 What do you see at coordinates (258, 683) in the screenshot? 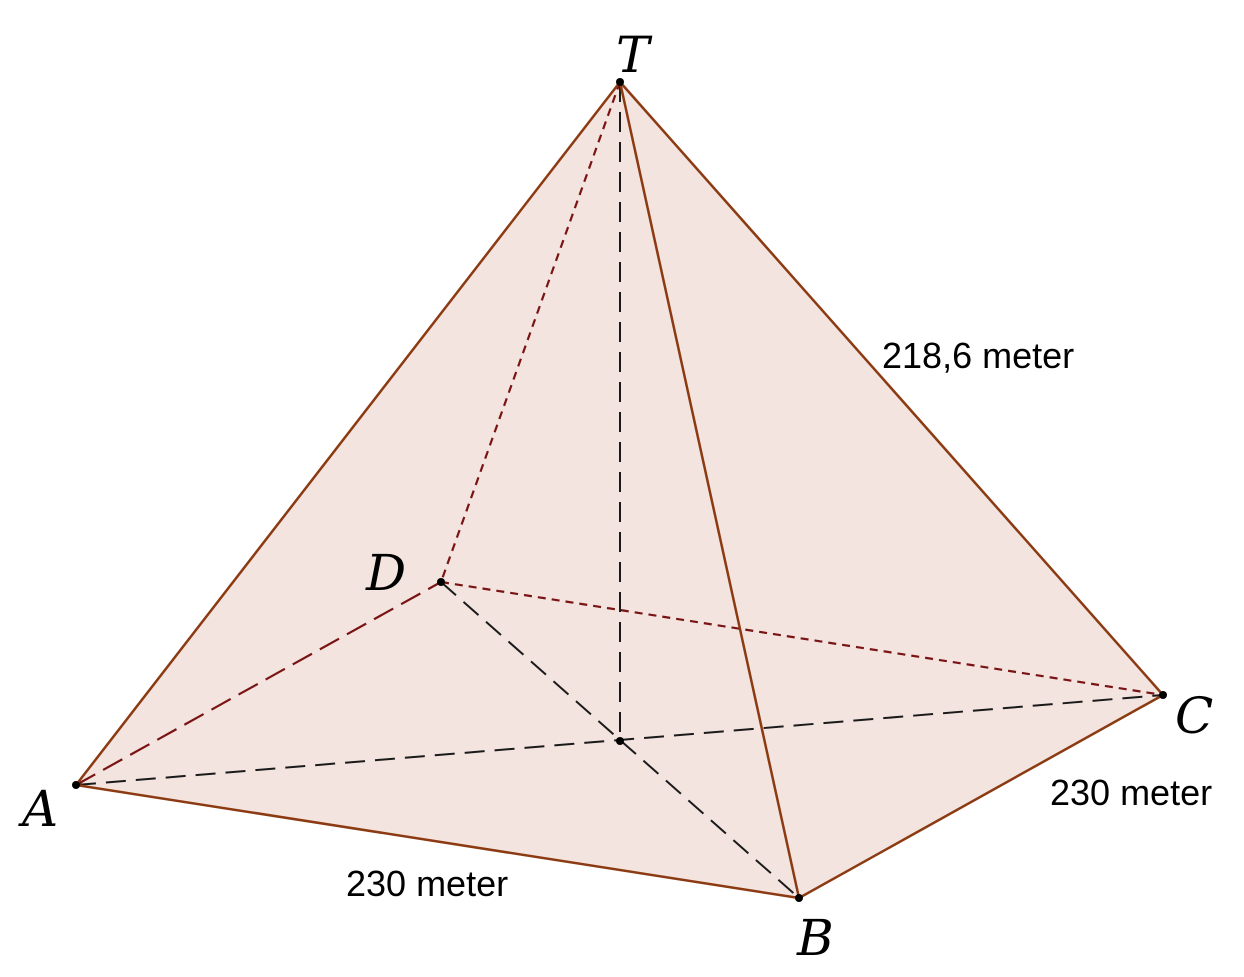
I see `edge-ad` at bounding box center [258, 683].